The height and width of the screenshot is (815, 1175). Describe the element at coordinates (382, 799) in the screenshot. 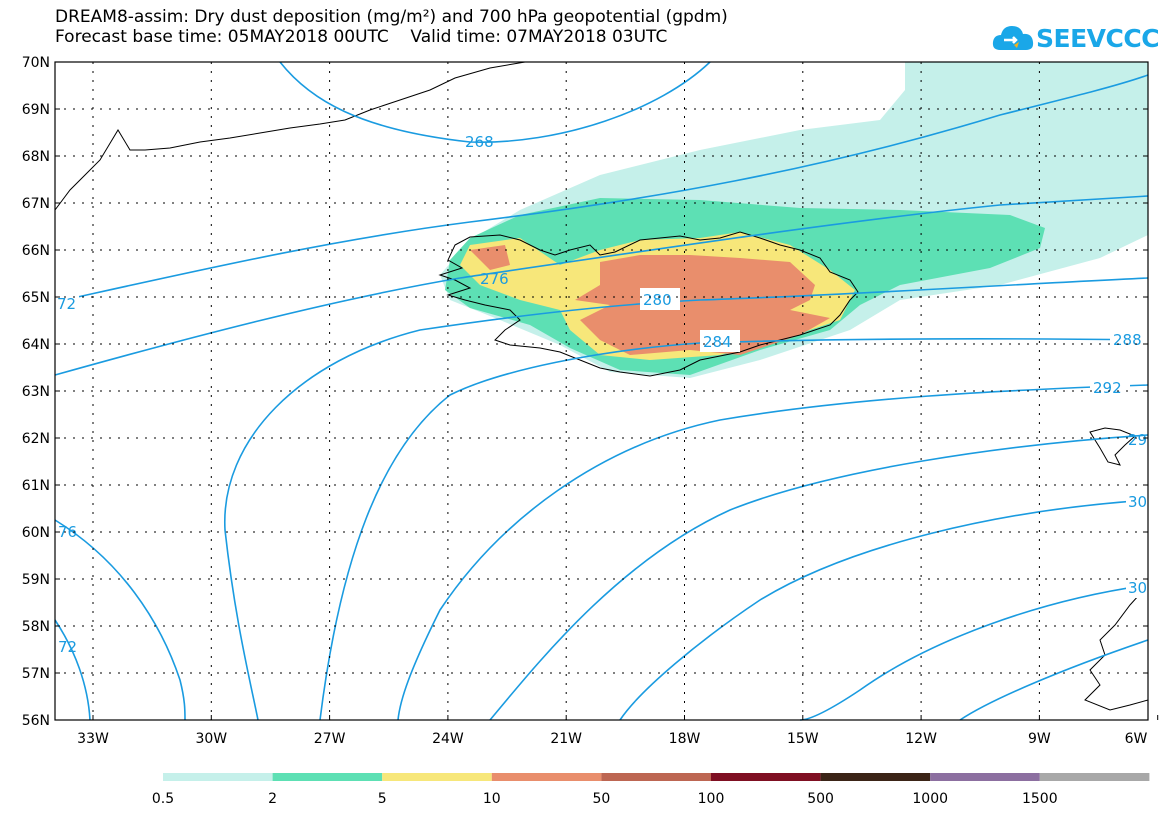

I see `legend-label: 5` at that location.